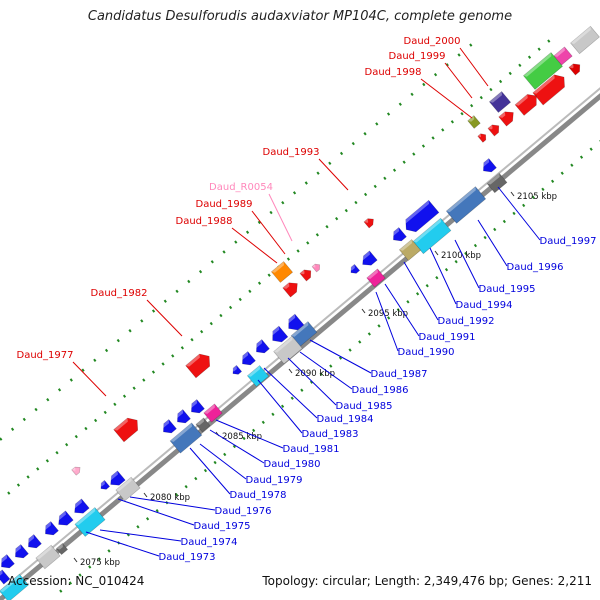 The width and height of the screenshot is (600, 600). I want to click on gene-label-daud-1988: Daud_1988, so click(204, 221).